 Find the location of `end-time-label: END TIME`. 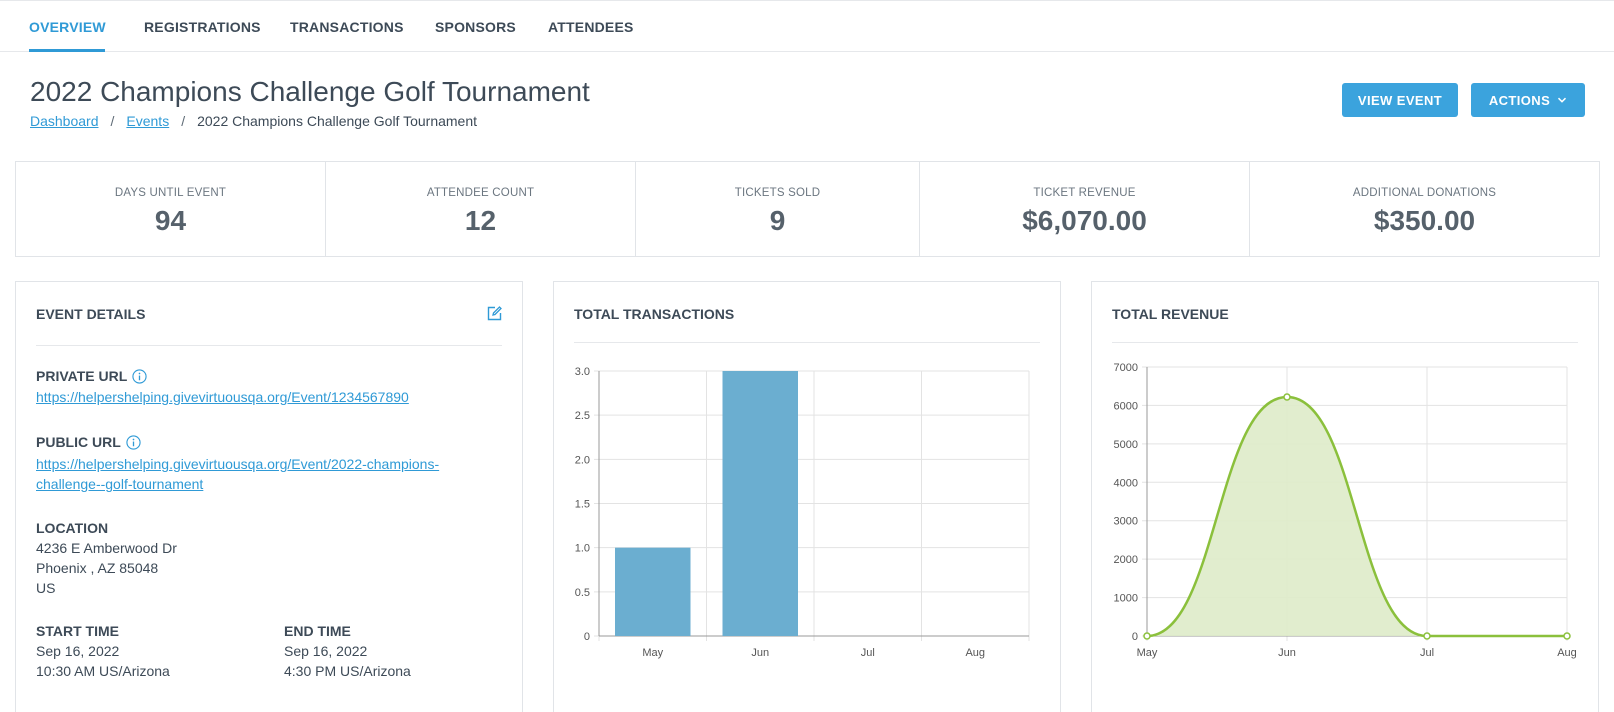

end-time-label: END TIME is located at coordinates (317, 631).